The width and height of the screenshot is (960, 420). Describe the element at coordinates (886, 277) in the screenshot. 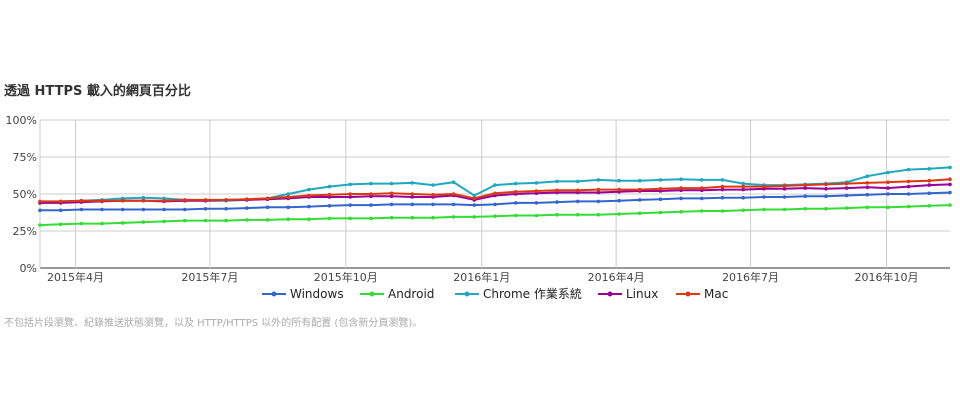

I see `x-tick-label: 2016年10月` at that location.